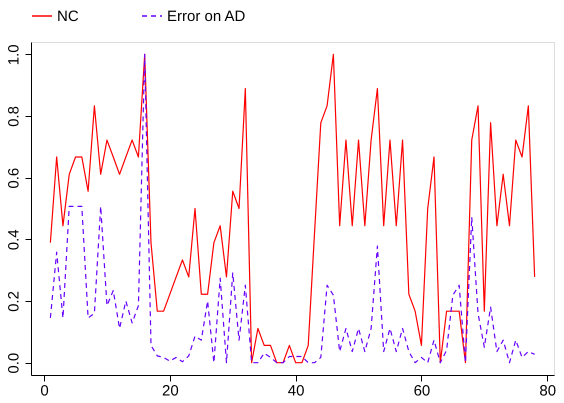 This screenshot has height=403, width=564. Describe the element at coordinates (14, 55) in the screenshot. I see `y-tick-label: 1.0` at that location.